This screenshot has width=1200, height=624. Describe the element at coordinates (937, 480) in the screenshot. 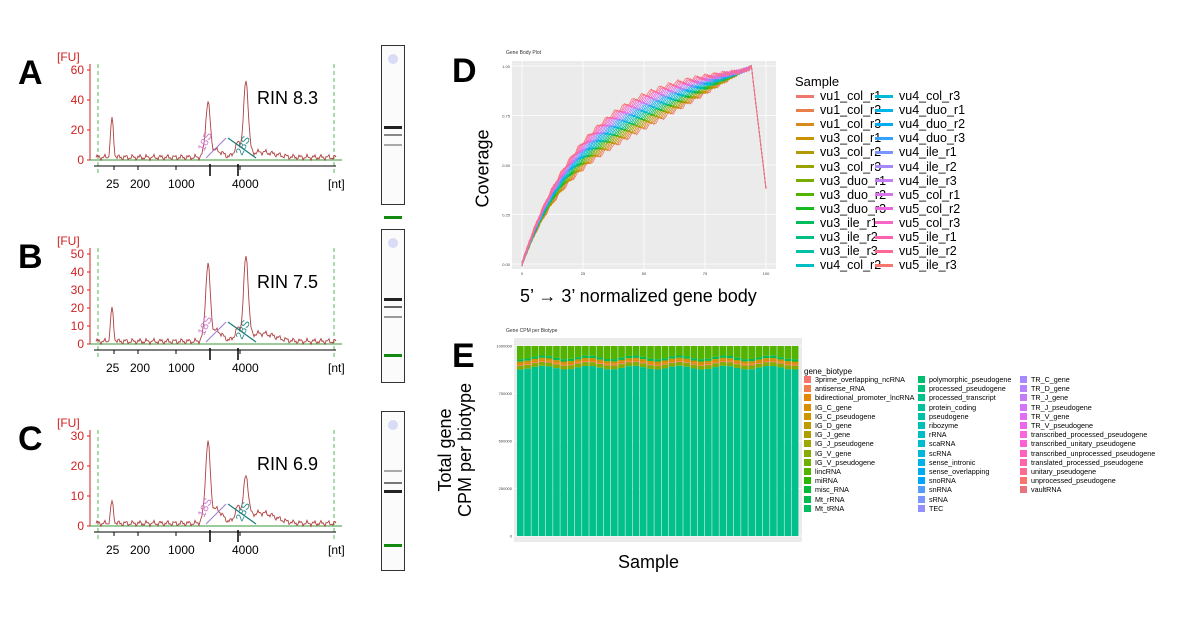

I see `biotype-legend-item: snoRNA` at that location.